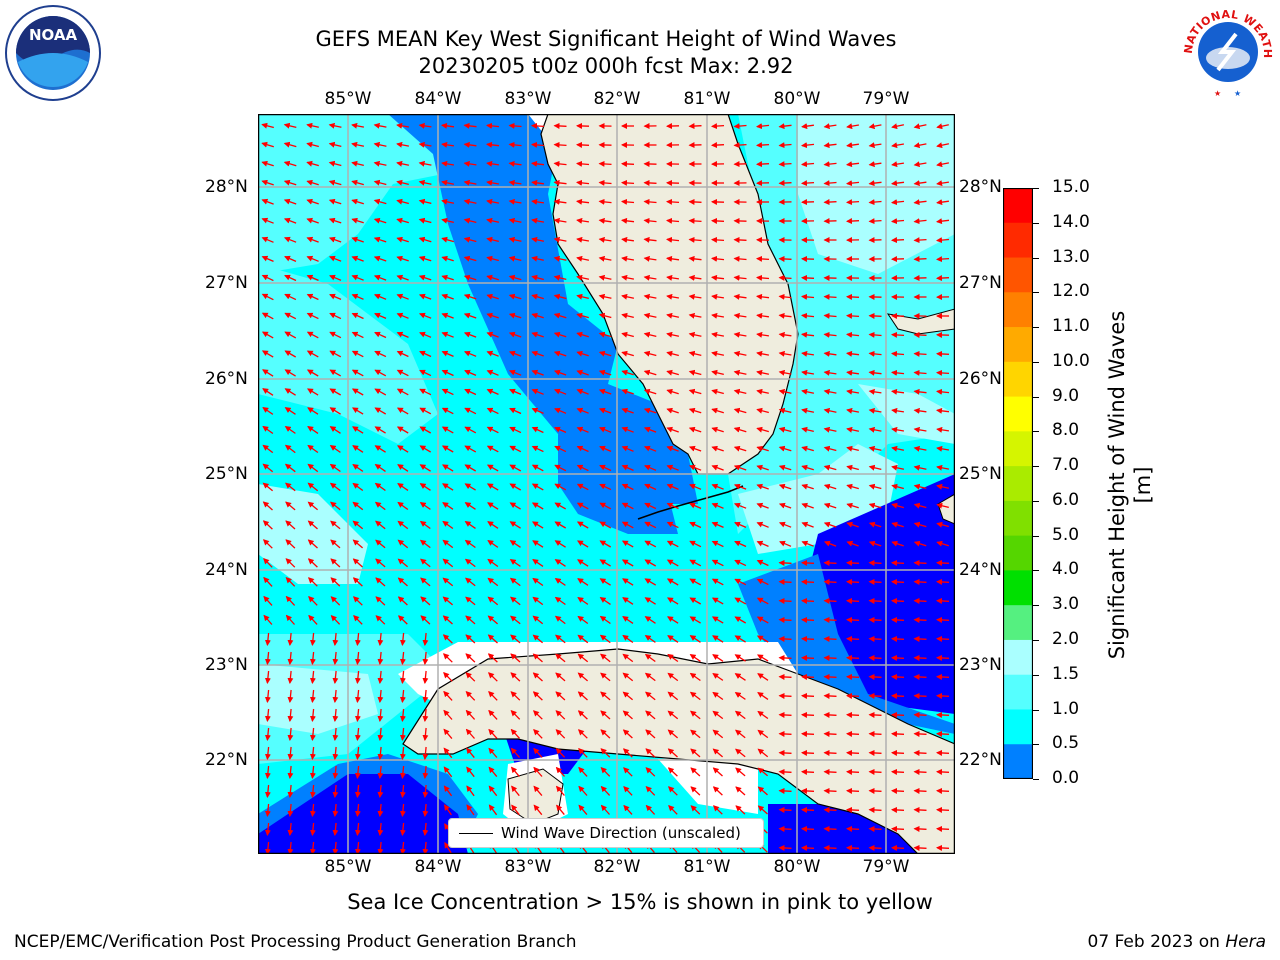  Describe the element at coordinates (1018, 345) in the screenshot. I see `colorbar-segment` at that location.